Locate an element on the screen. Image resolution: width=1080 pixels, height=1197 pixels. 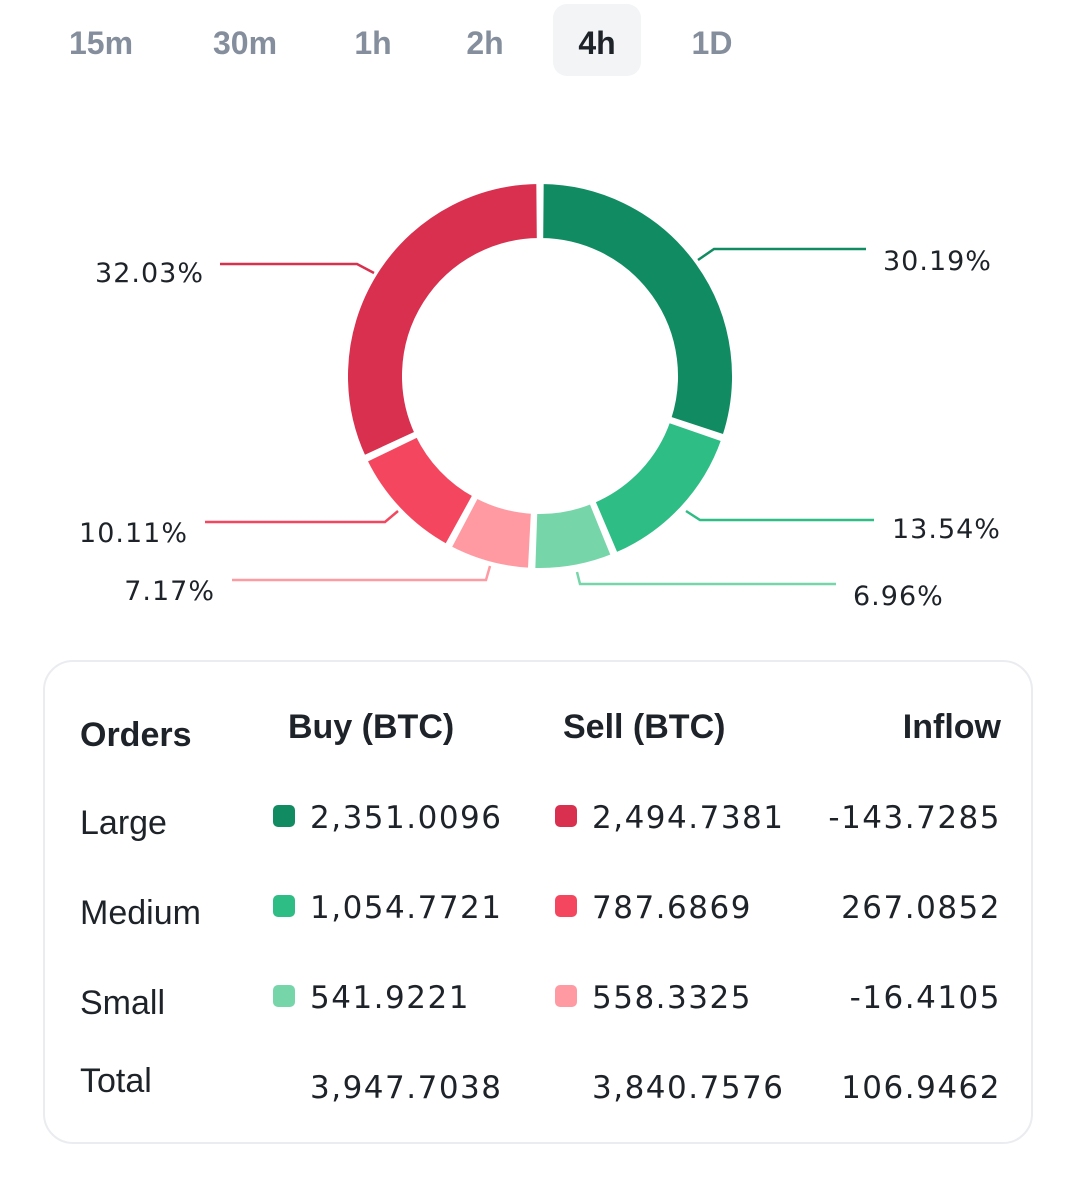
sell-small-swatch is located at coordinates (566, 995).